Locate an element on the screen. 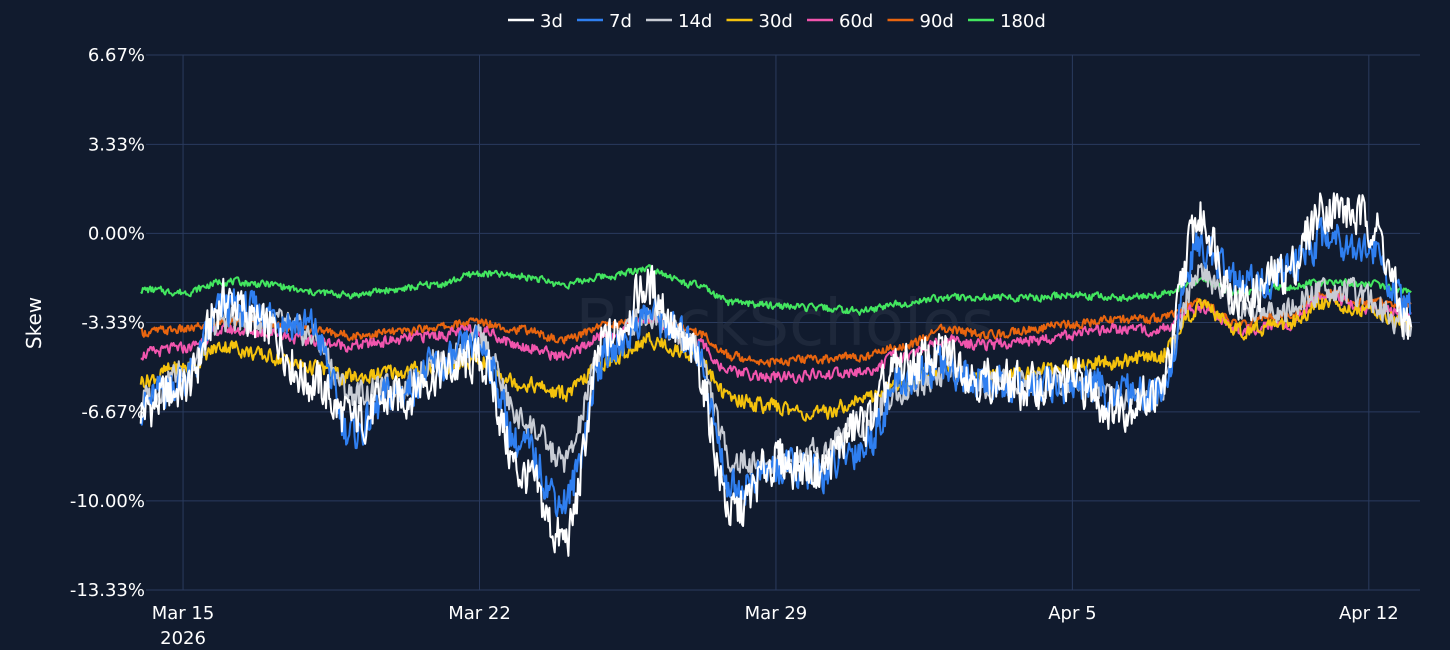  legend-label: 180d is located at coordinates (1023, 21).